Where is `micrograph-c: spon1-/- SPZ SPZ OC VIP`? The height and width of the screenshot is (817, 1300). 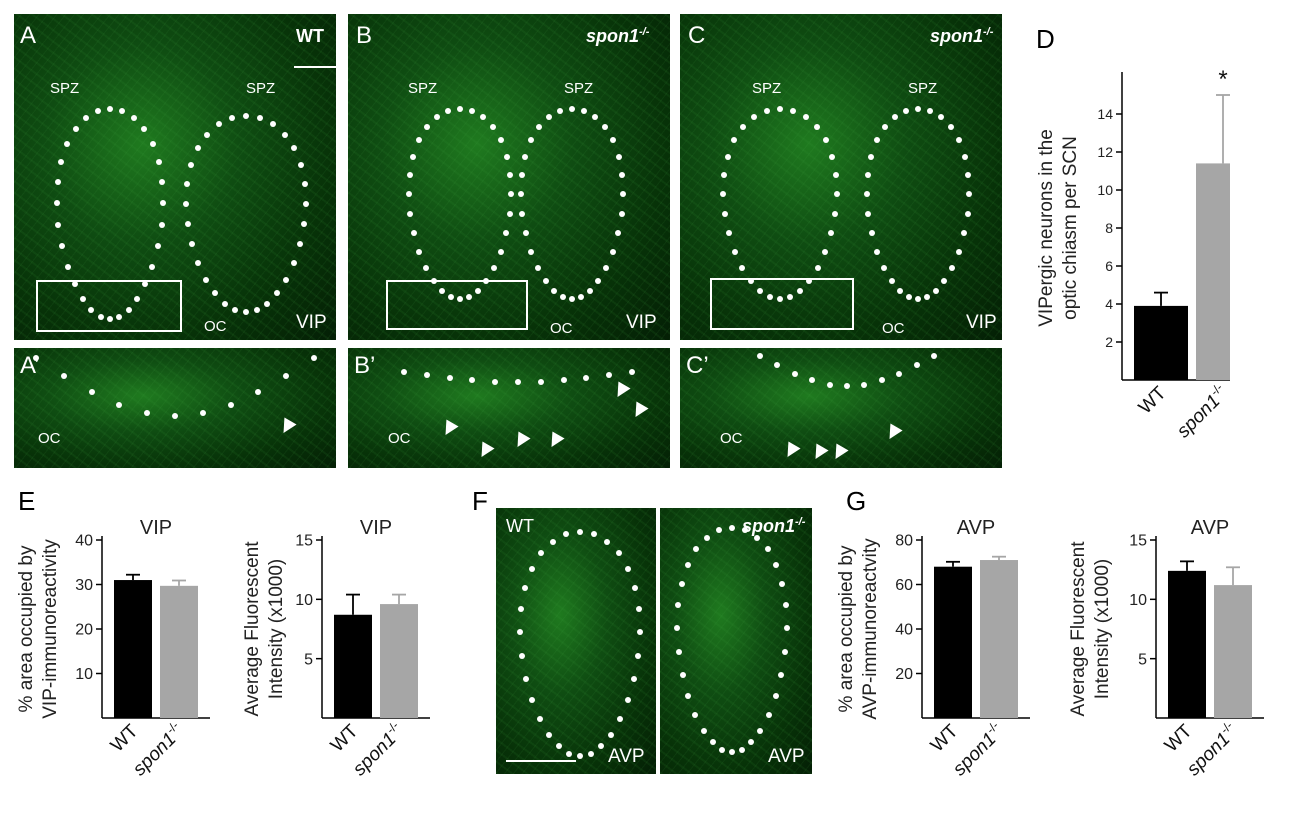
micrograph-c: spon1-/- SPZ SPZ OC VIP is located at coordinates (841, 177).